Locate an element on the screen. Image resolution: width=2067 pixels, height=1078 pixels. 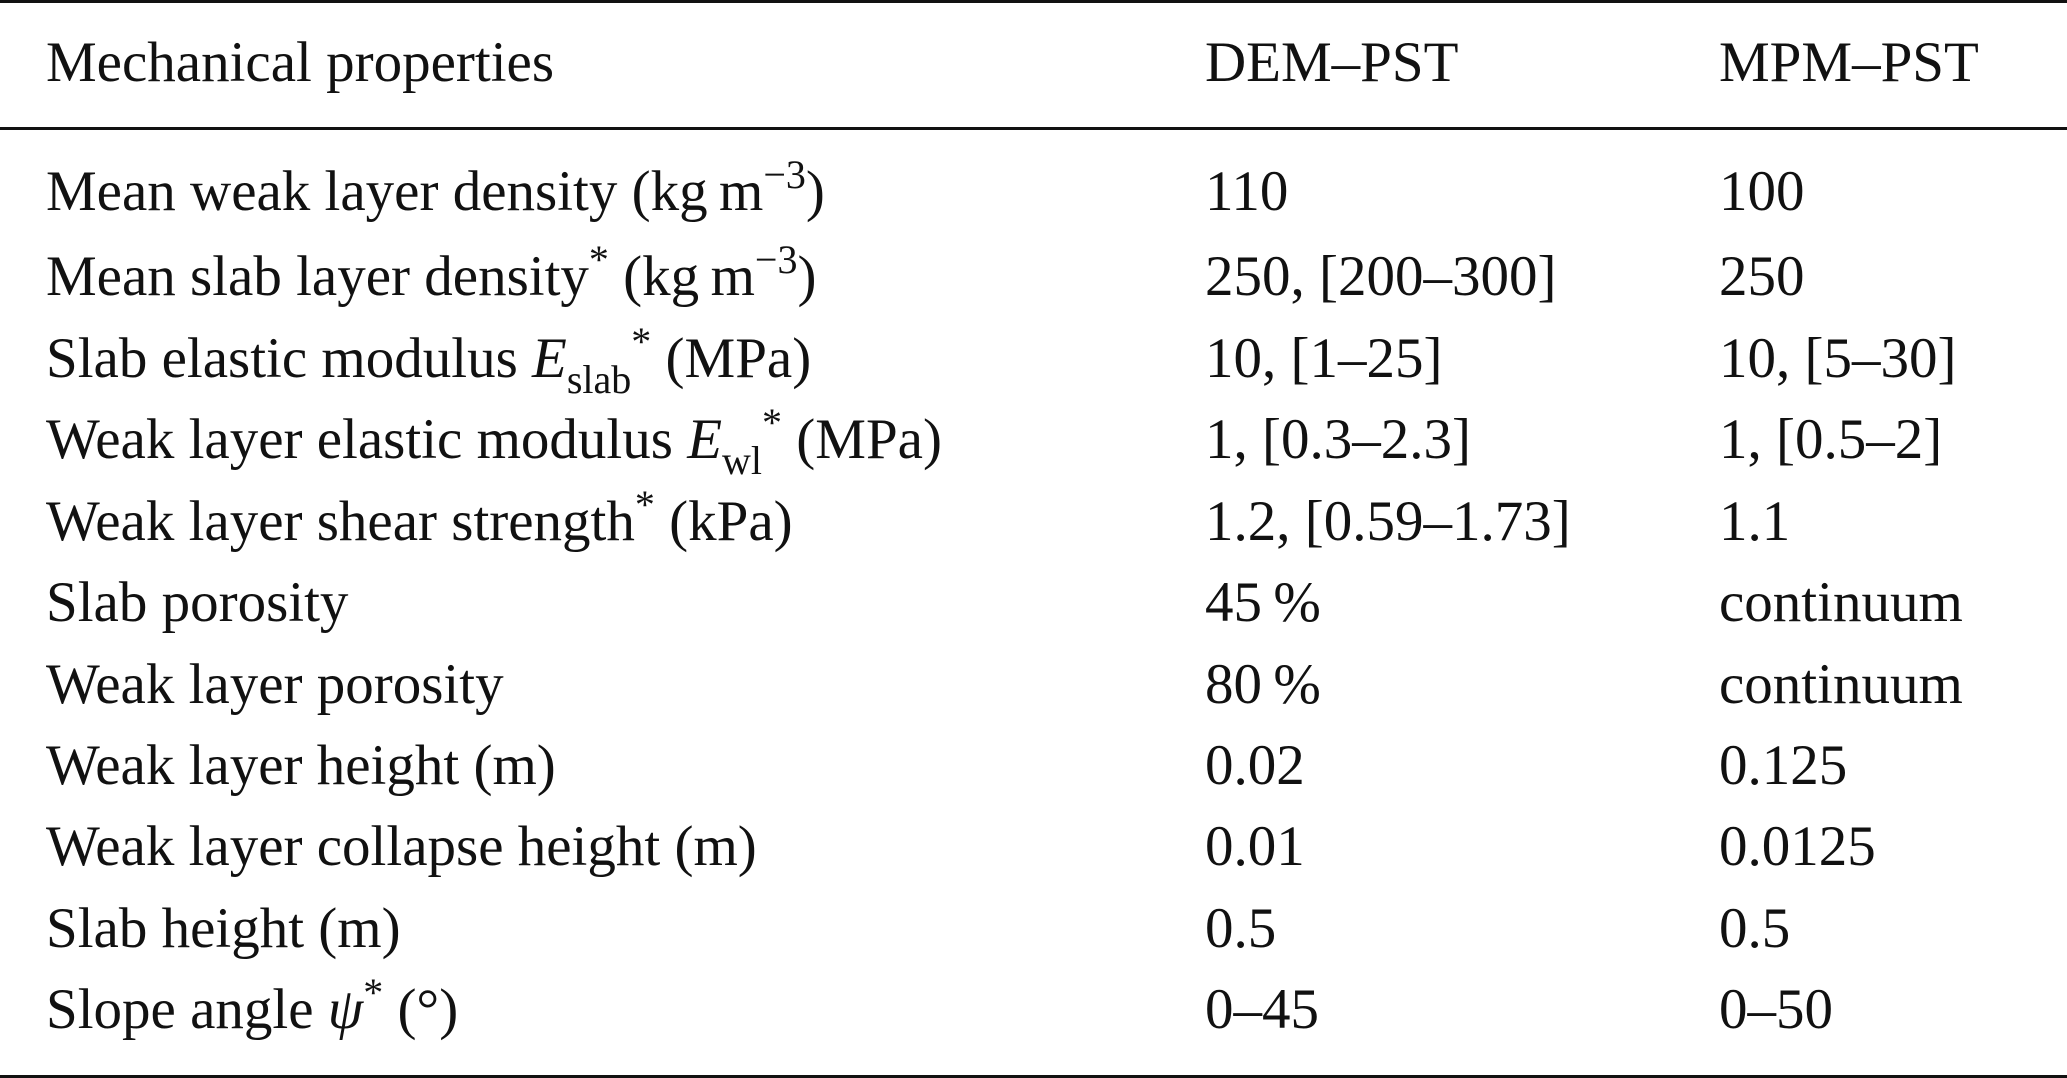
mpm-pst-value: 10, [5–30] is located at coordinates (1838, 358).